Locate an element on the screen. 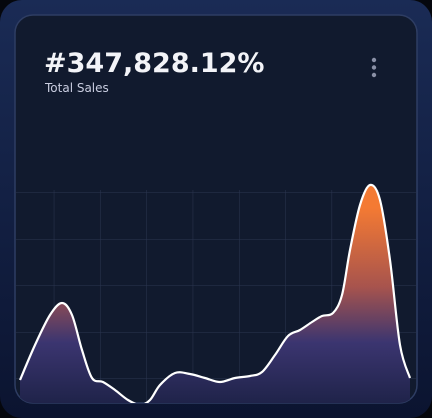  menu-button is located at coordinates (374, 67).